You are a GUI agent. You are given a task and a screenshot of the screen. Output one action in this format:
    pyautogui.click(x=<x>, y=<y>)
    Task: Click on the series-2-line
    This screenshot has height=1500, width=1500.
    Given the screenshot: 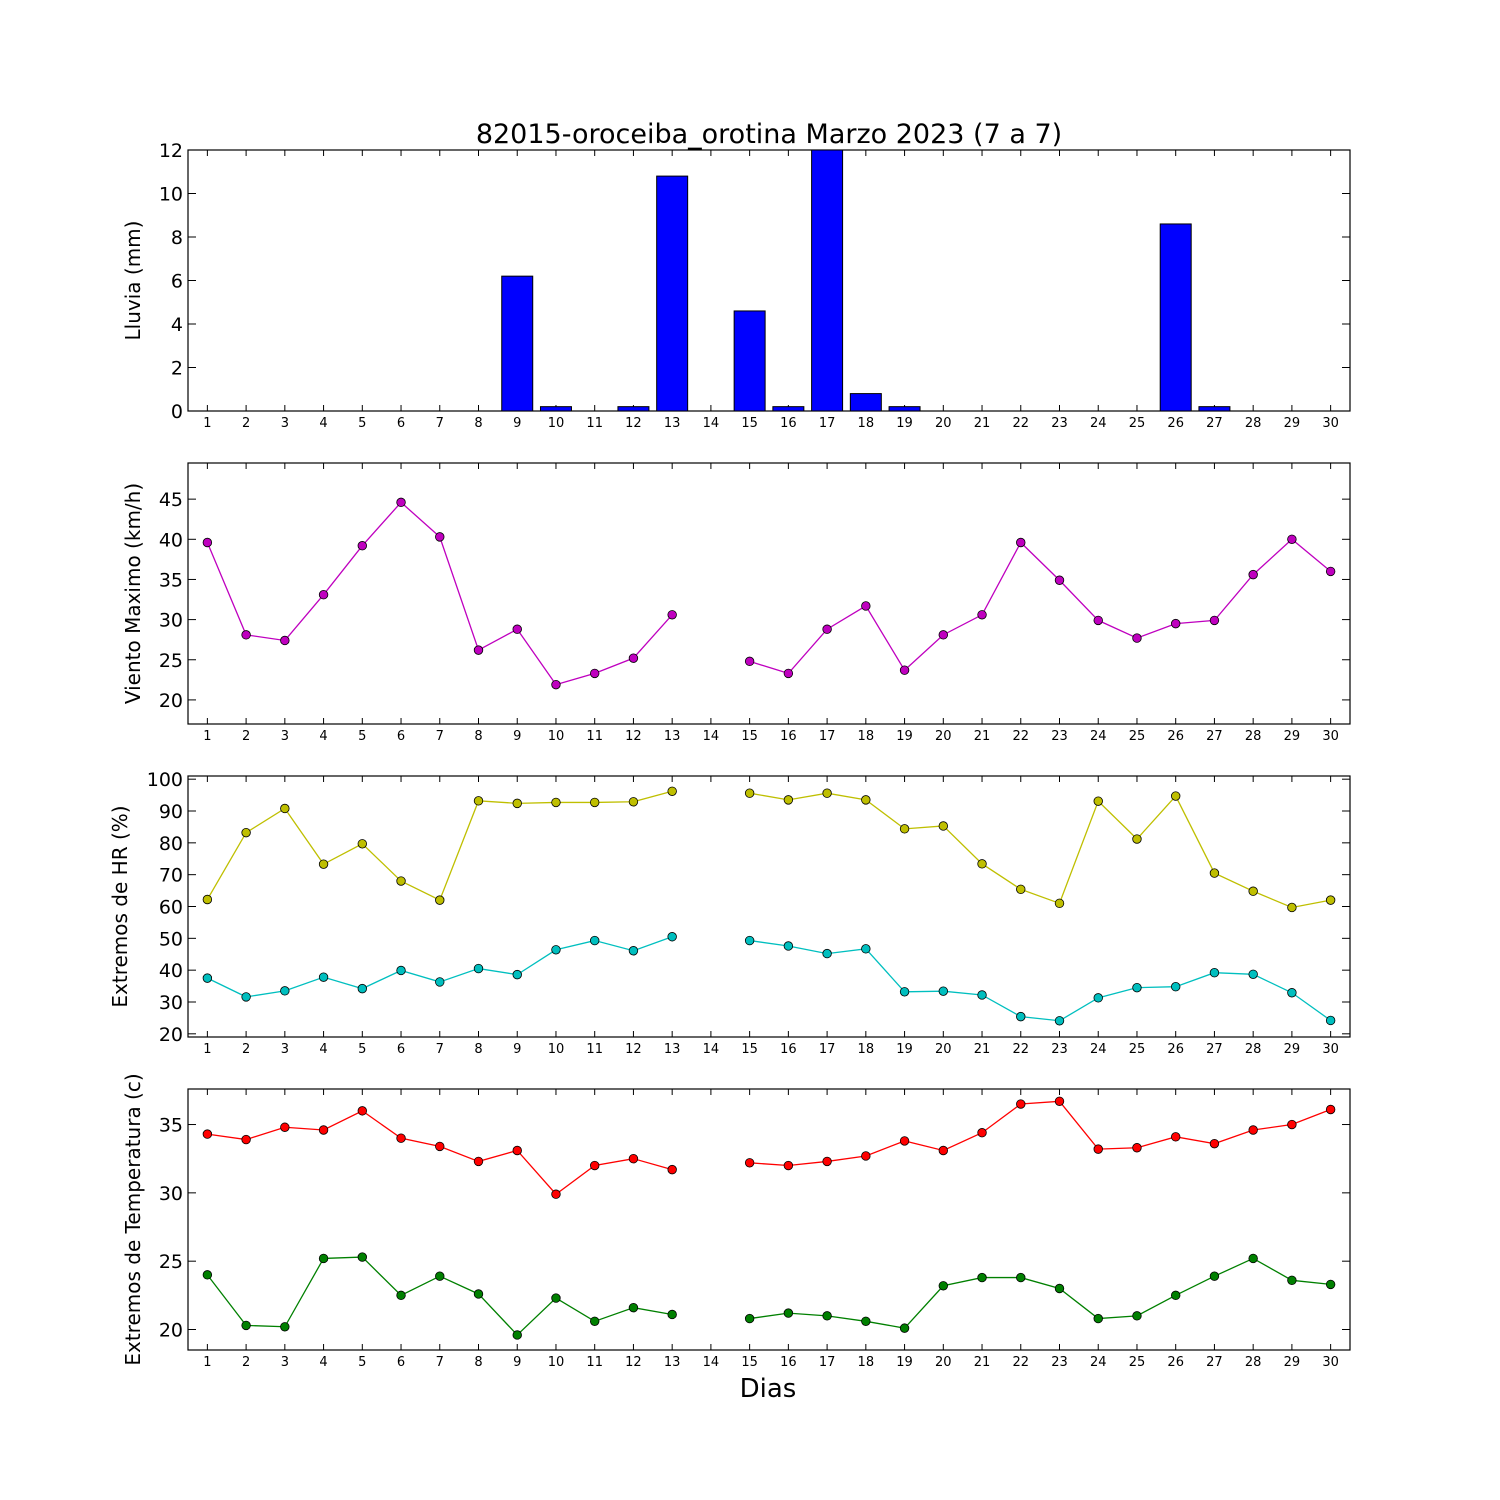 What is the action you would take?
    pyautogui.click(x=1040, y=1293)
    